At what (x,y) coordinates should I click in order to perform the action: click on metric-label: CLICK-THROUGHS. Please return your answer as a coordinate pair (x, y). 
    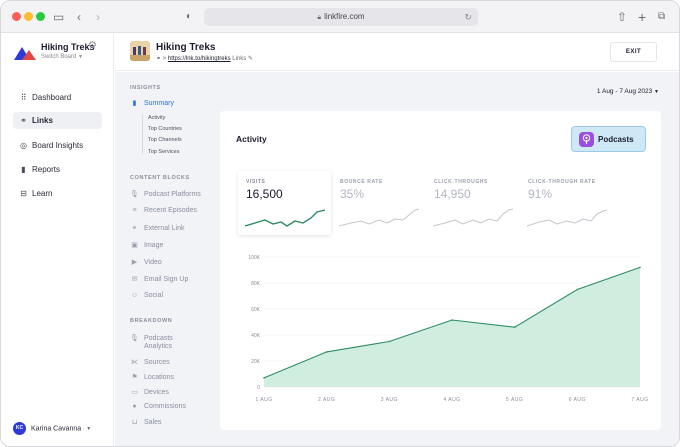
    Looking at the image, I should click on (461, 182).